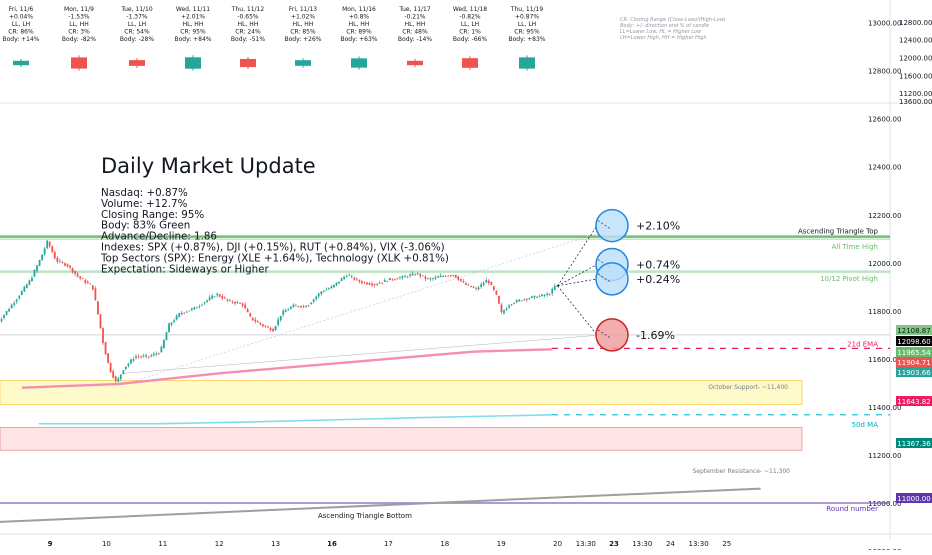  What do you see at coordinates (470, 9) in the screenshot?
I see `daily-card-line: Wed, 11/18` at bounding box center [470, 9].